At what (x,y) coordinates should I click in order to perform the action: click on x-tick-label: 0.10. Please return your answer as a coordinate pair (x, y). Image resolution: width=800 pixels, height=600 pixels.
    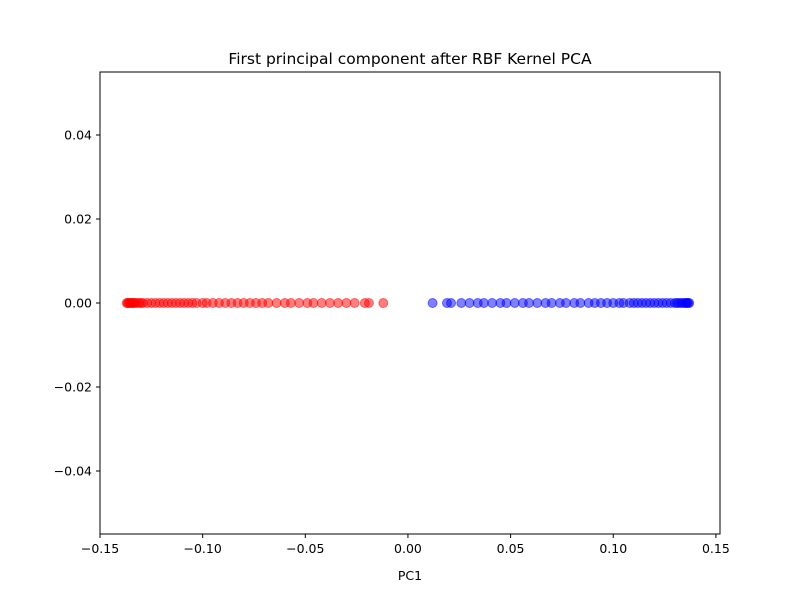
    Looking at the image, I should click on (613, 548).